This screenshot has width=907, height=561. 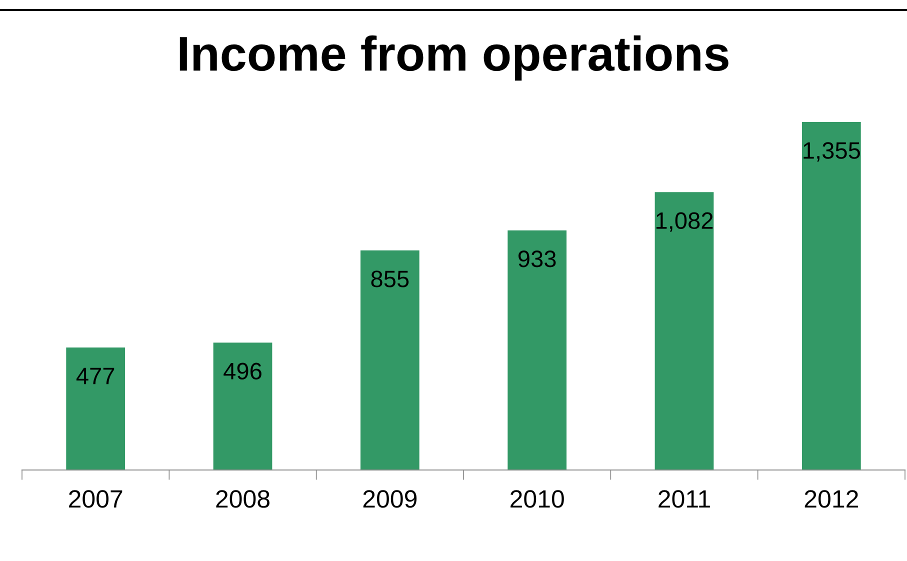 What do you see at coordinates (243, 371) in the screenshot?
I see `data-label: 496` at bounding box center [243, 371].